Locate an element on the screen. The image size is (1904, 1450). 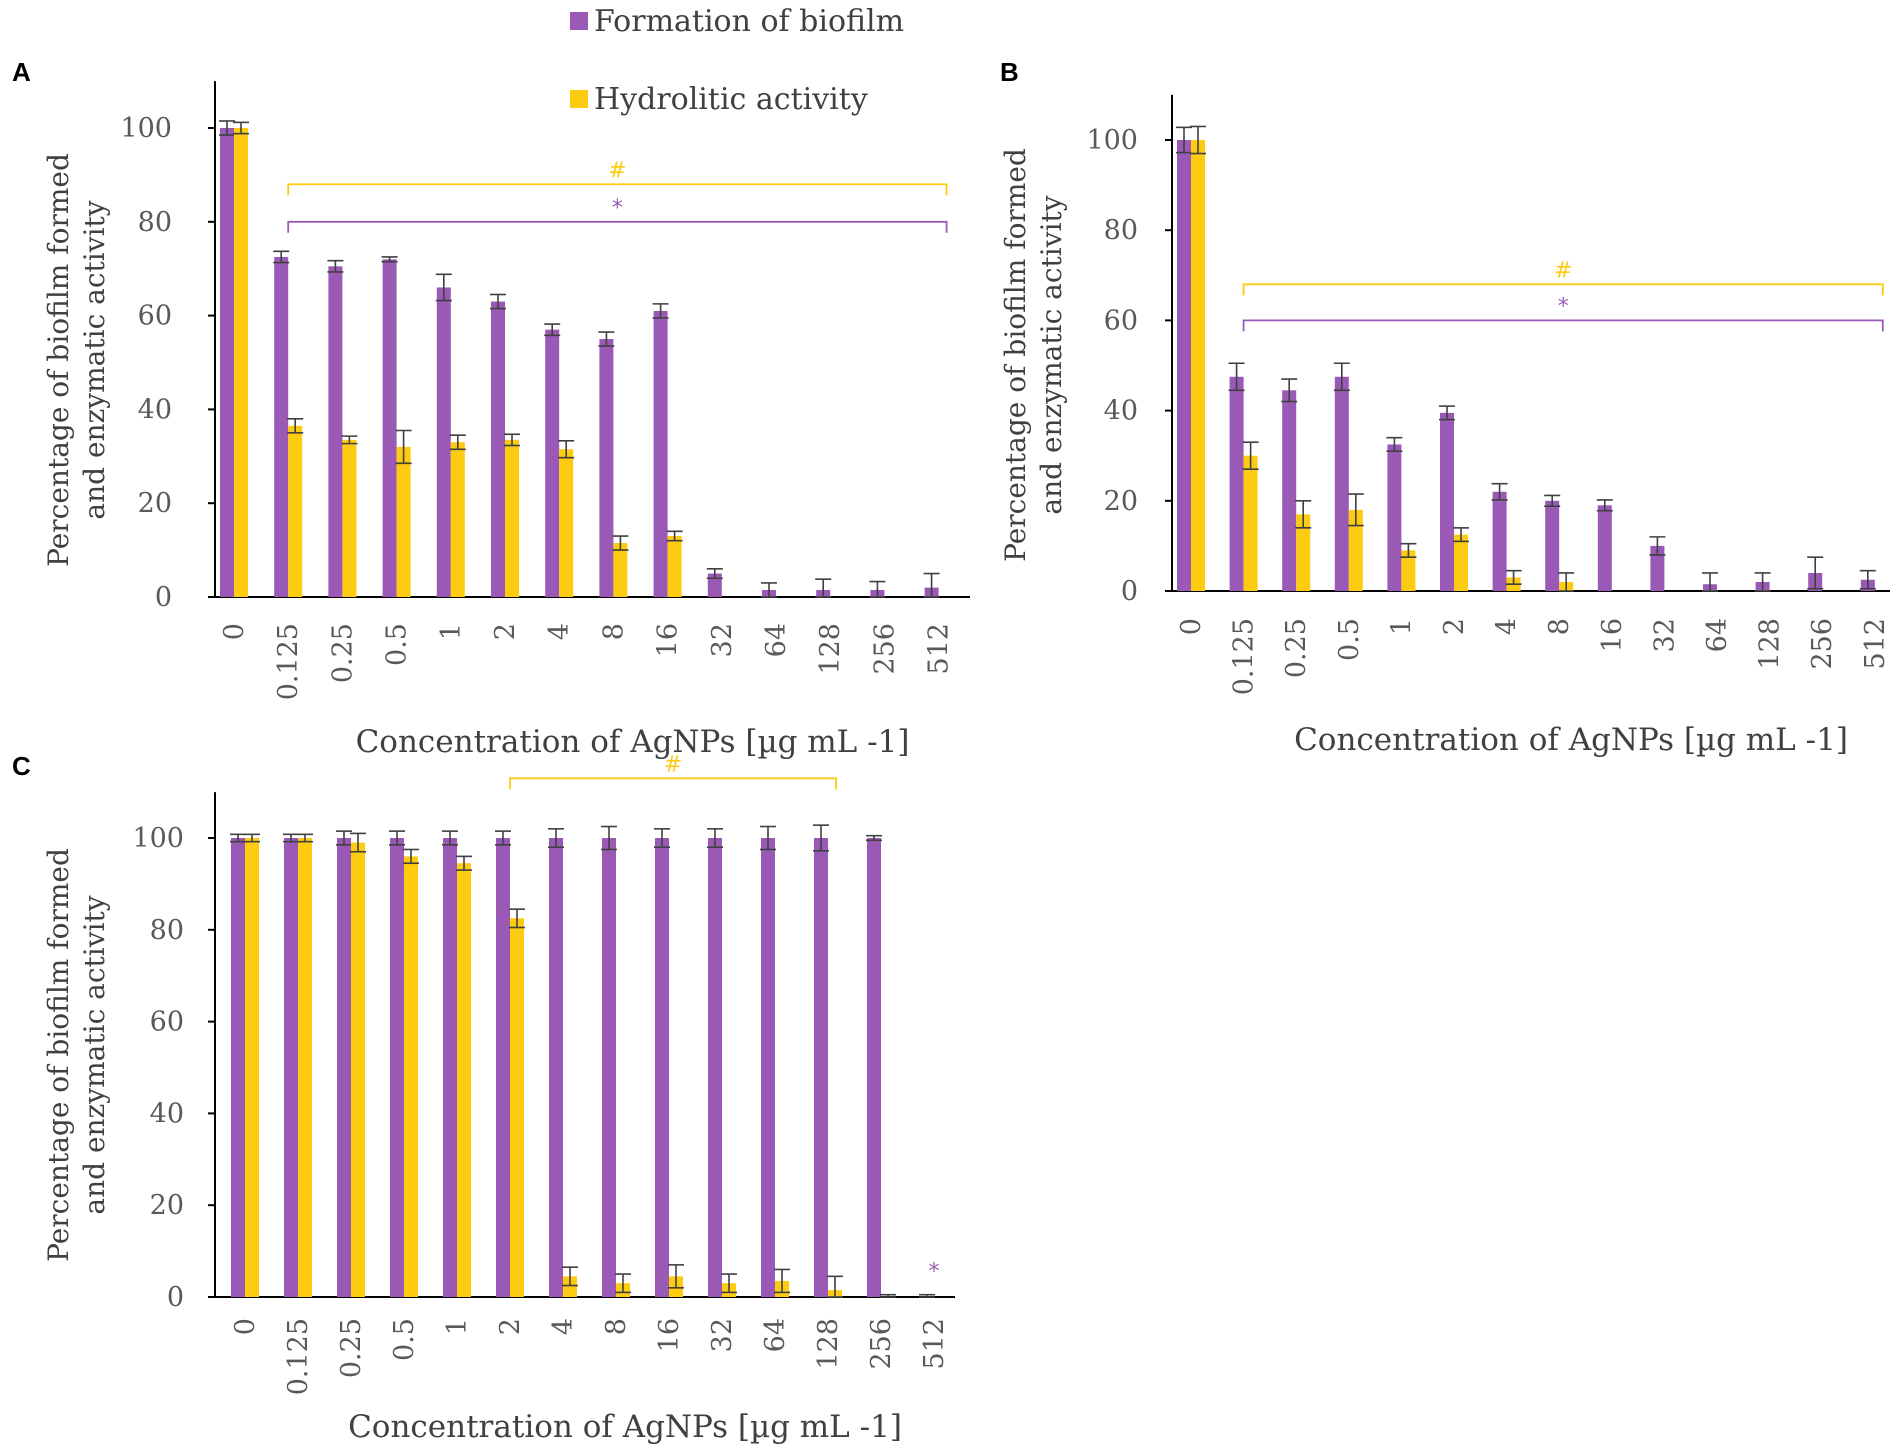
x-tick-label-a: 2 is located at coordinates (505, 631).